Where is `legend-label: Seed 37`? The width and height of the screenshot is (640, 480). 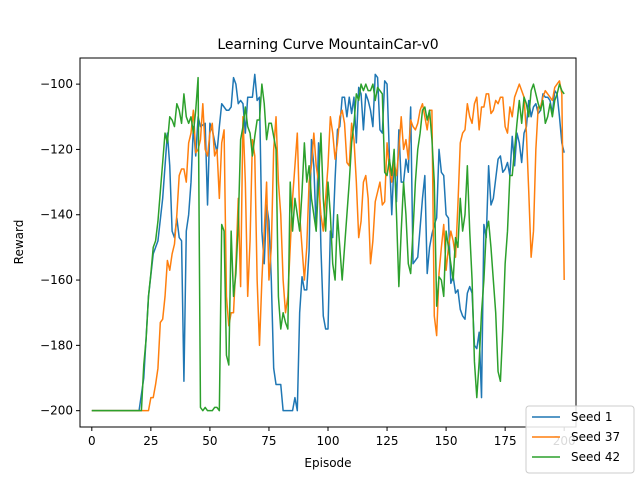 legend-label: Seed 37 is located at coordinates (595, 437).